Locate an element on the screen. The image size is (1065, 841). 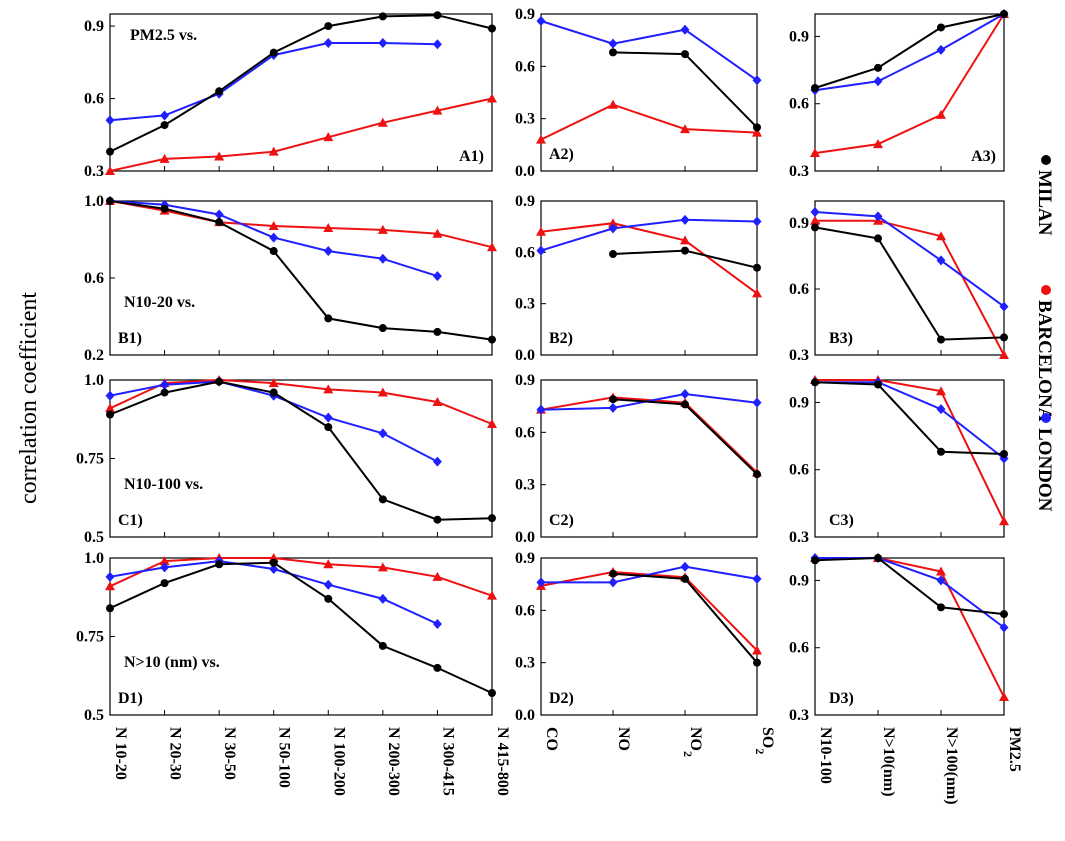
legend-label: LONDON is located at coordinates (1044, 470).